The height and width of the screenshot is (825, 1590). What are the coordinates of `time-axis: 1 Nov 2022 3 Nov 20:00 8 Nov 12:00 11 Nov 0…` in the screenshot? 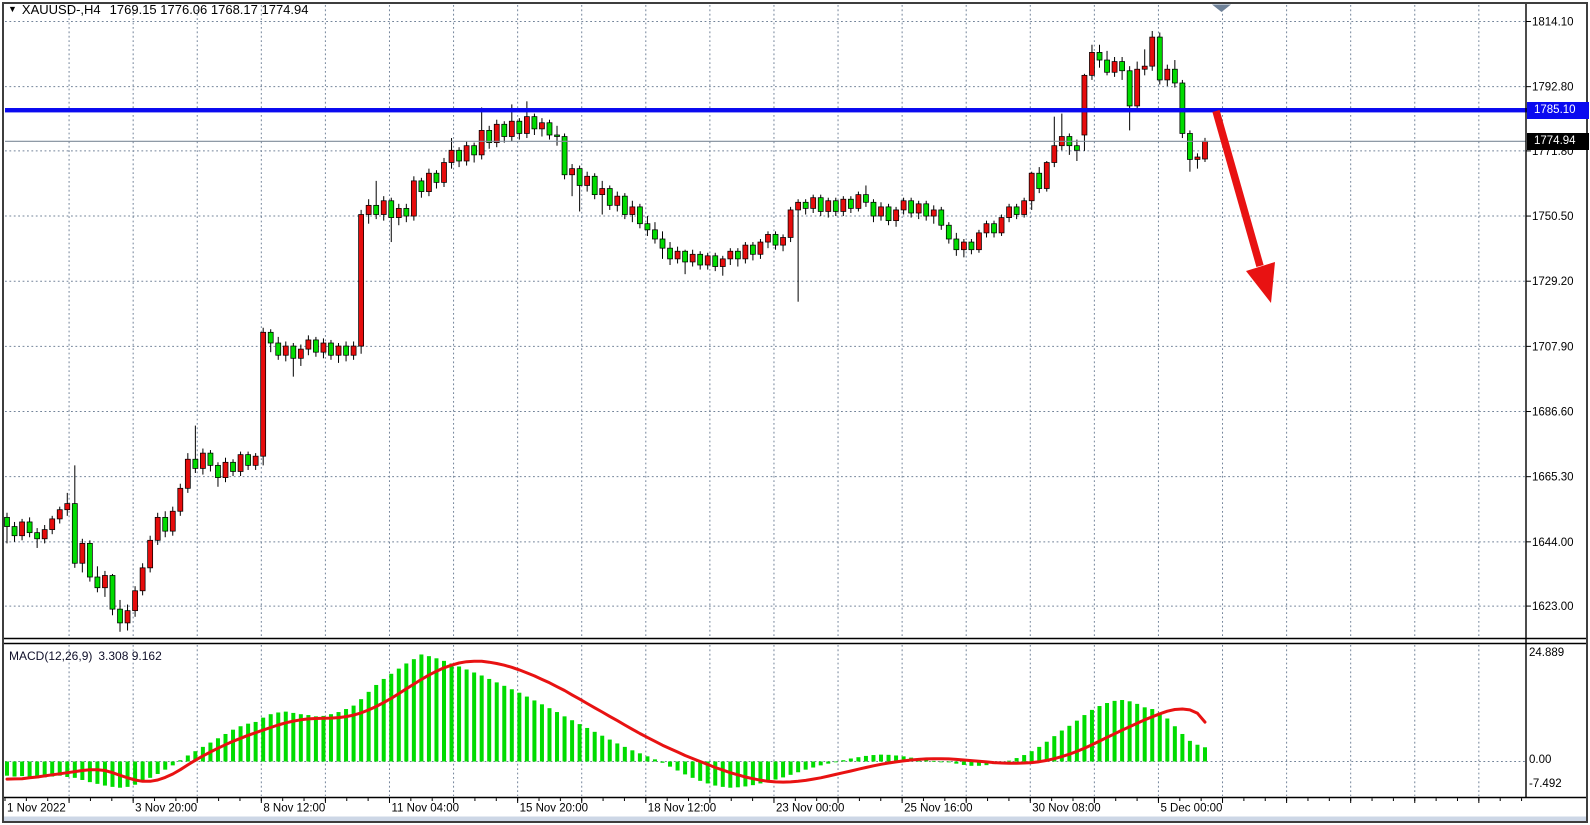 It's located at (763, 806).